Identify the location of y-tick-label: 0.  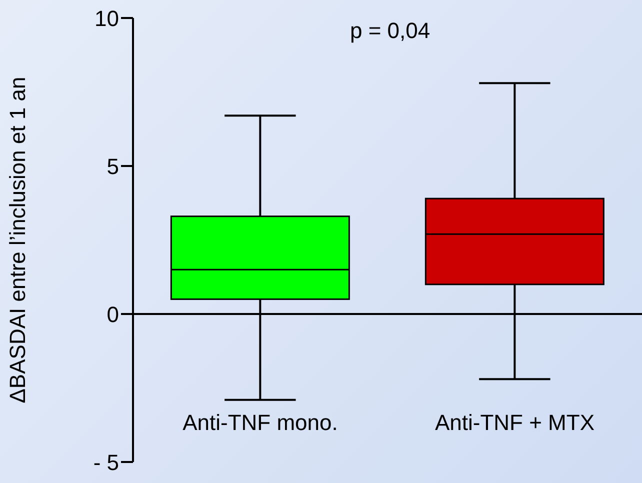
(112, 314).